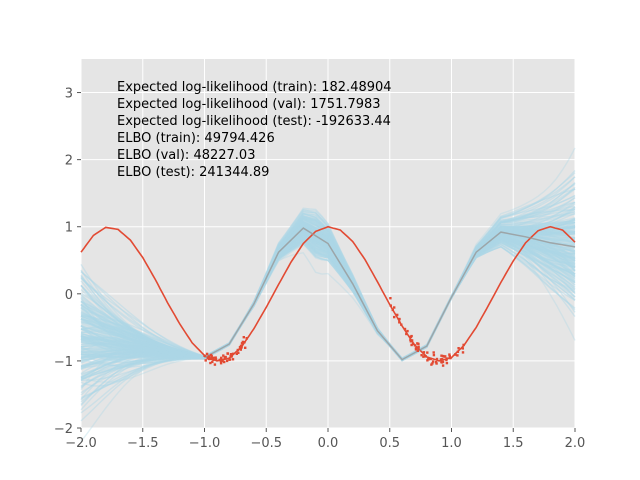 This screenshot has height=480, width=640. Describe the element at coordinates (249, 104) in the screenshot. I see `annotation-text: Expected log-likelihood (val): 1751.7983` at that location.